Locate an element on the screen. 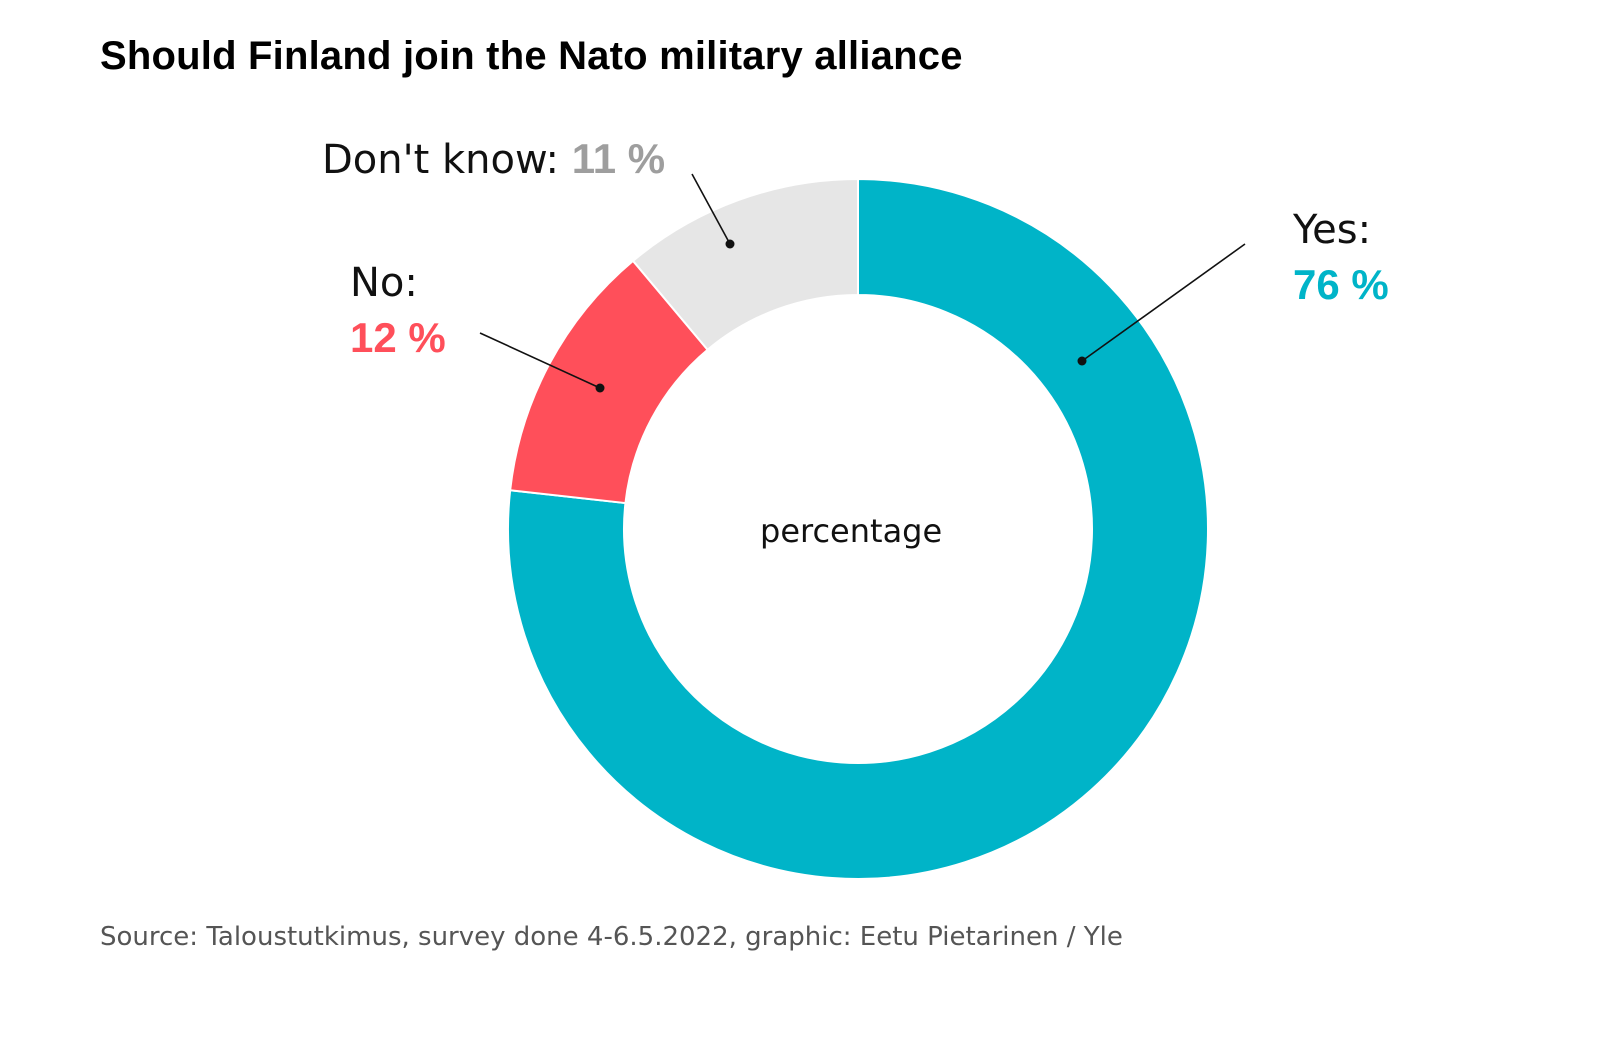 This screenshot has height=1038, width=1600. leader-line-no is located at coordinates (540, 360).